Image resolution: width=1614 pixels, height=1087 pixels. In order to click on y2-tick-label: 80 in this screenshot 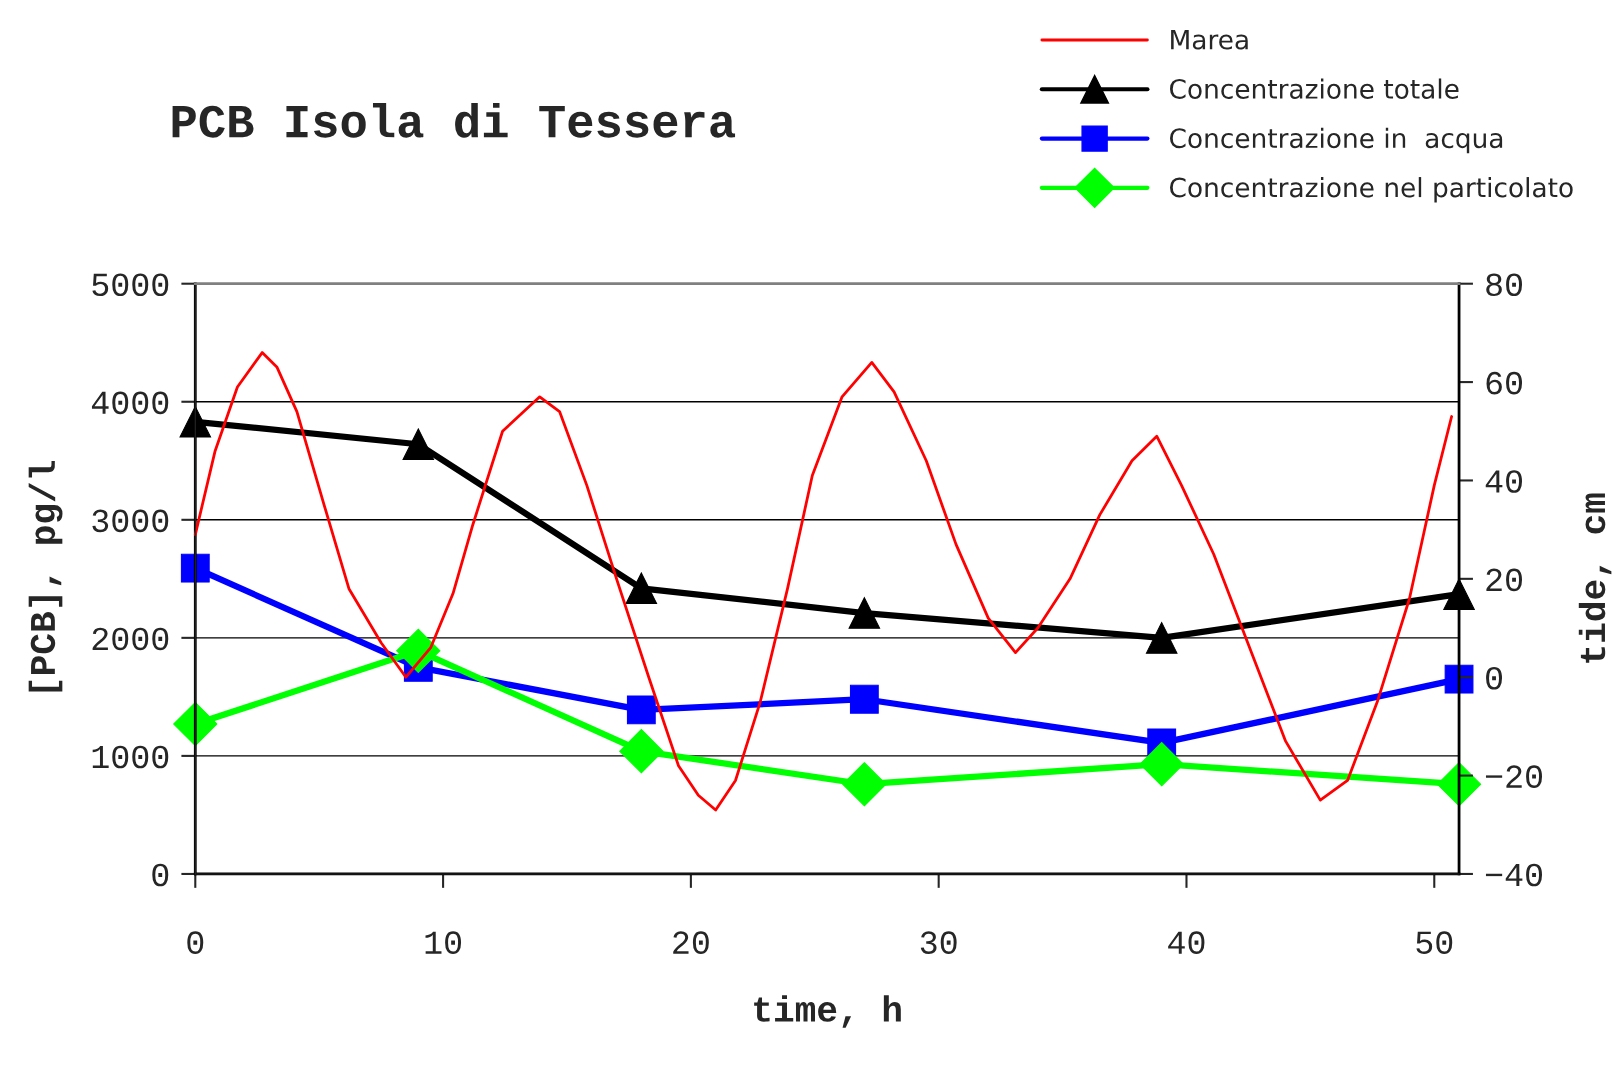, I will do `click(1504, 285)`.